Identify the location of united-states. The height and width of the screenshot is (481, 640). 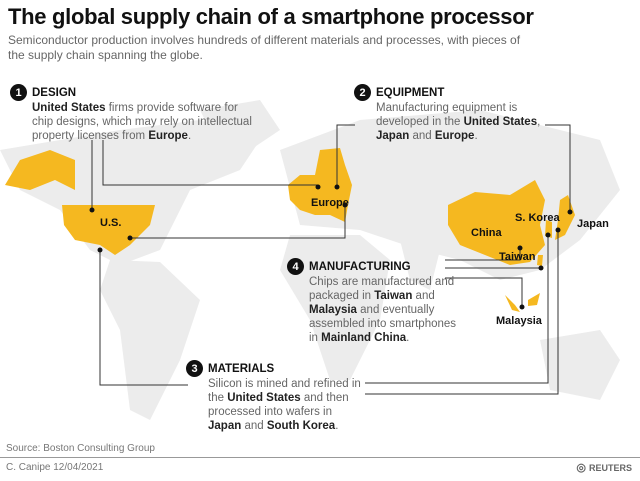
(108, 230).